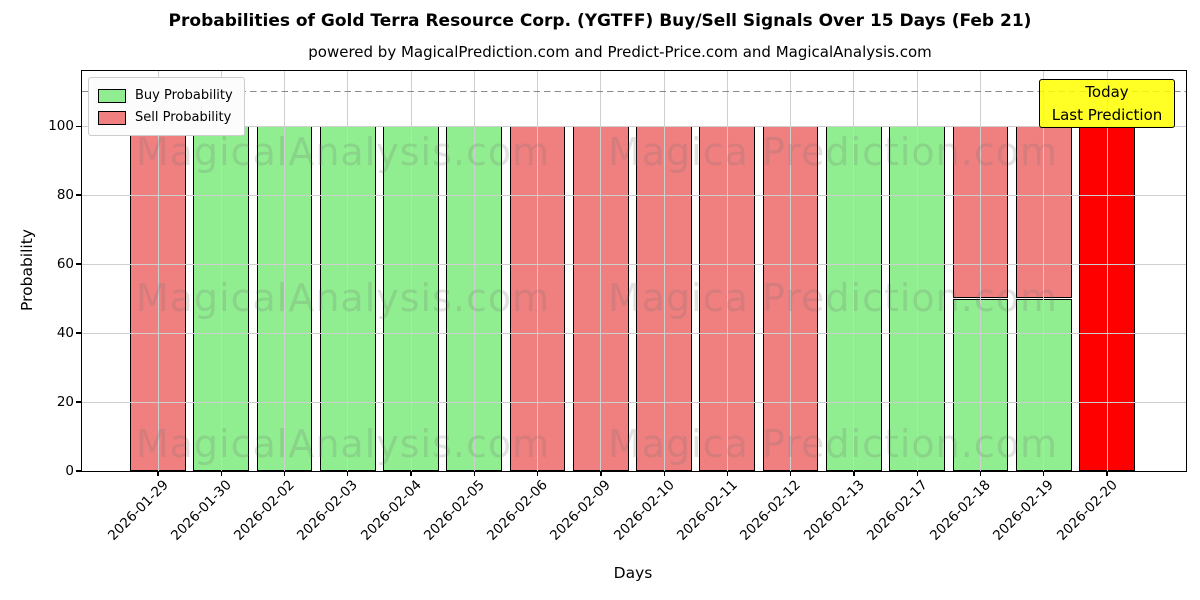 The image size is (1200, 600). What do you see at coordinates (960, 510) in the screenshot?
I see `x-tick-label-text: 2026-02-18` at bounding box center [960, 510].